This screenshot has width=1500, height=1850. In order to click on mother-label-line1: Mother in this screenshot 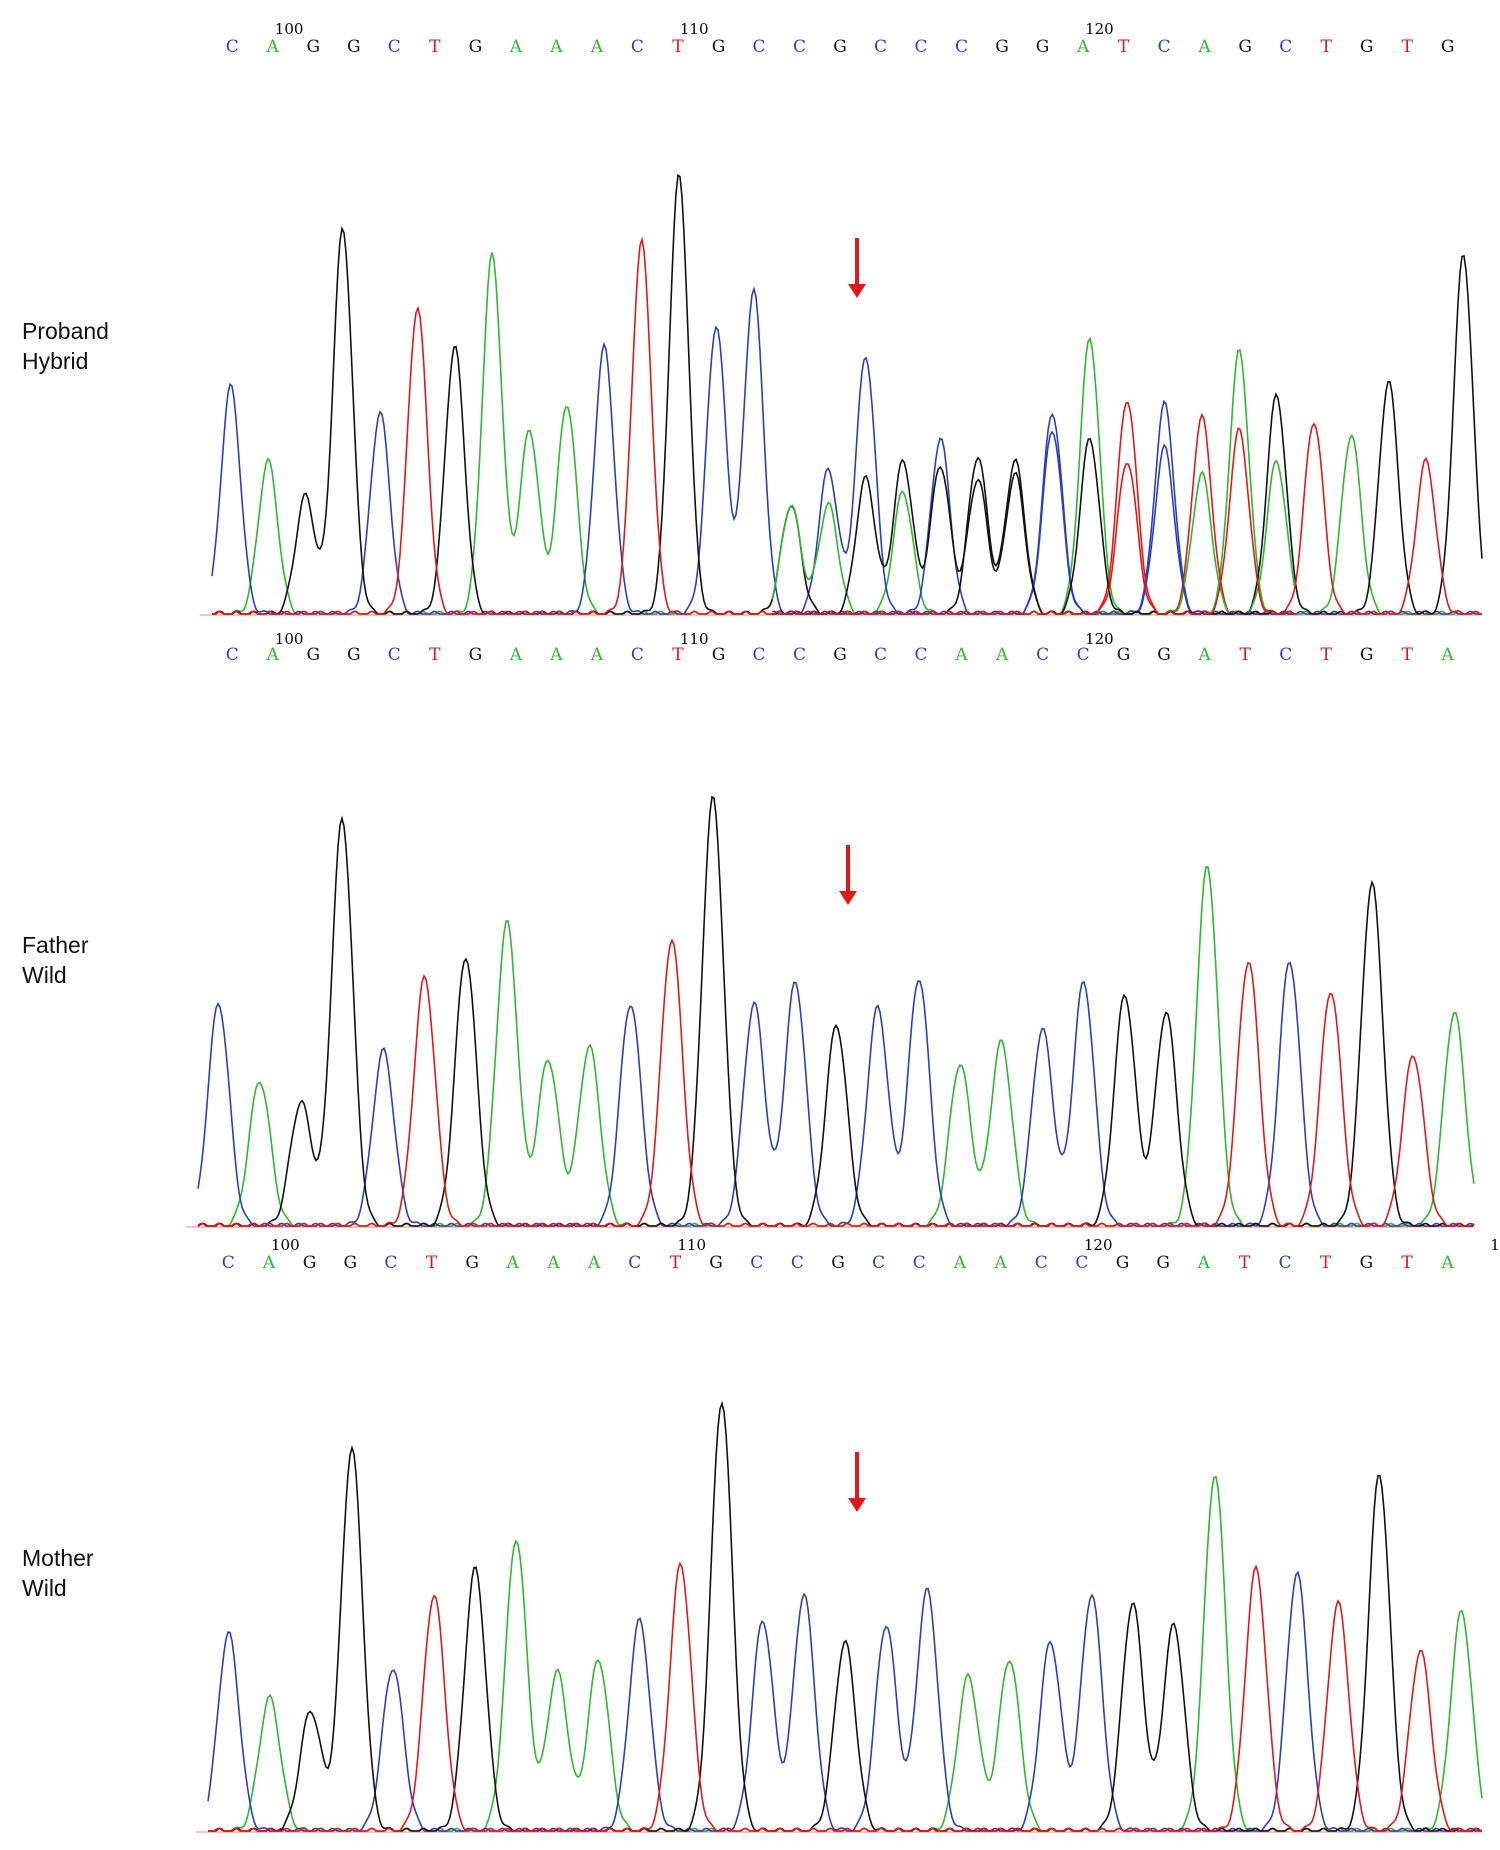, I will do `click(58, 1558)`.